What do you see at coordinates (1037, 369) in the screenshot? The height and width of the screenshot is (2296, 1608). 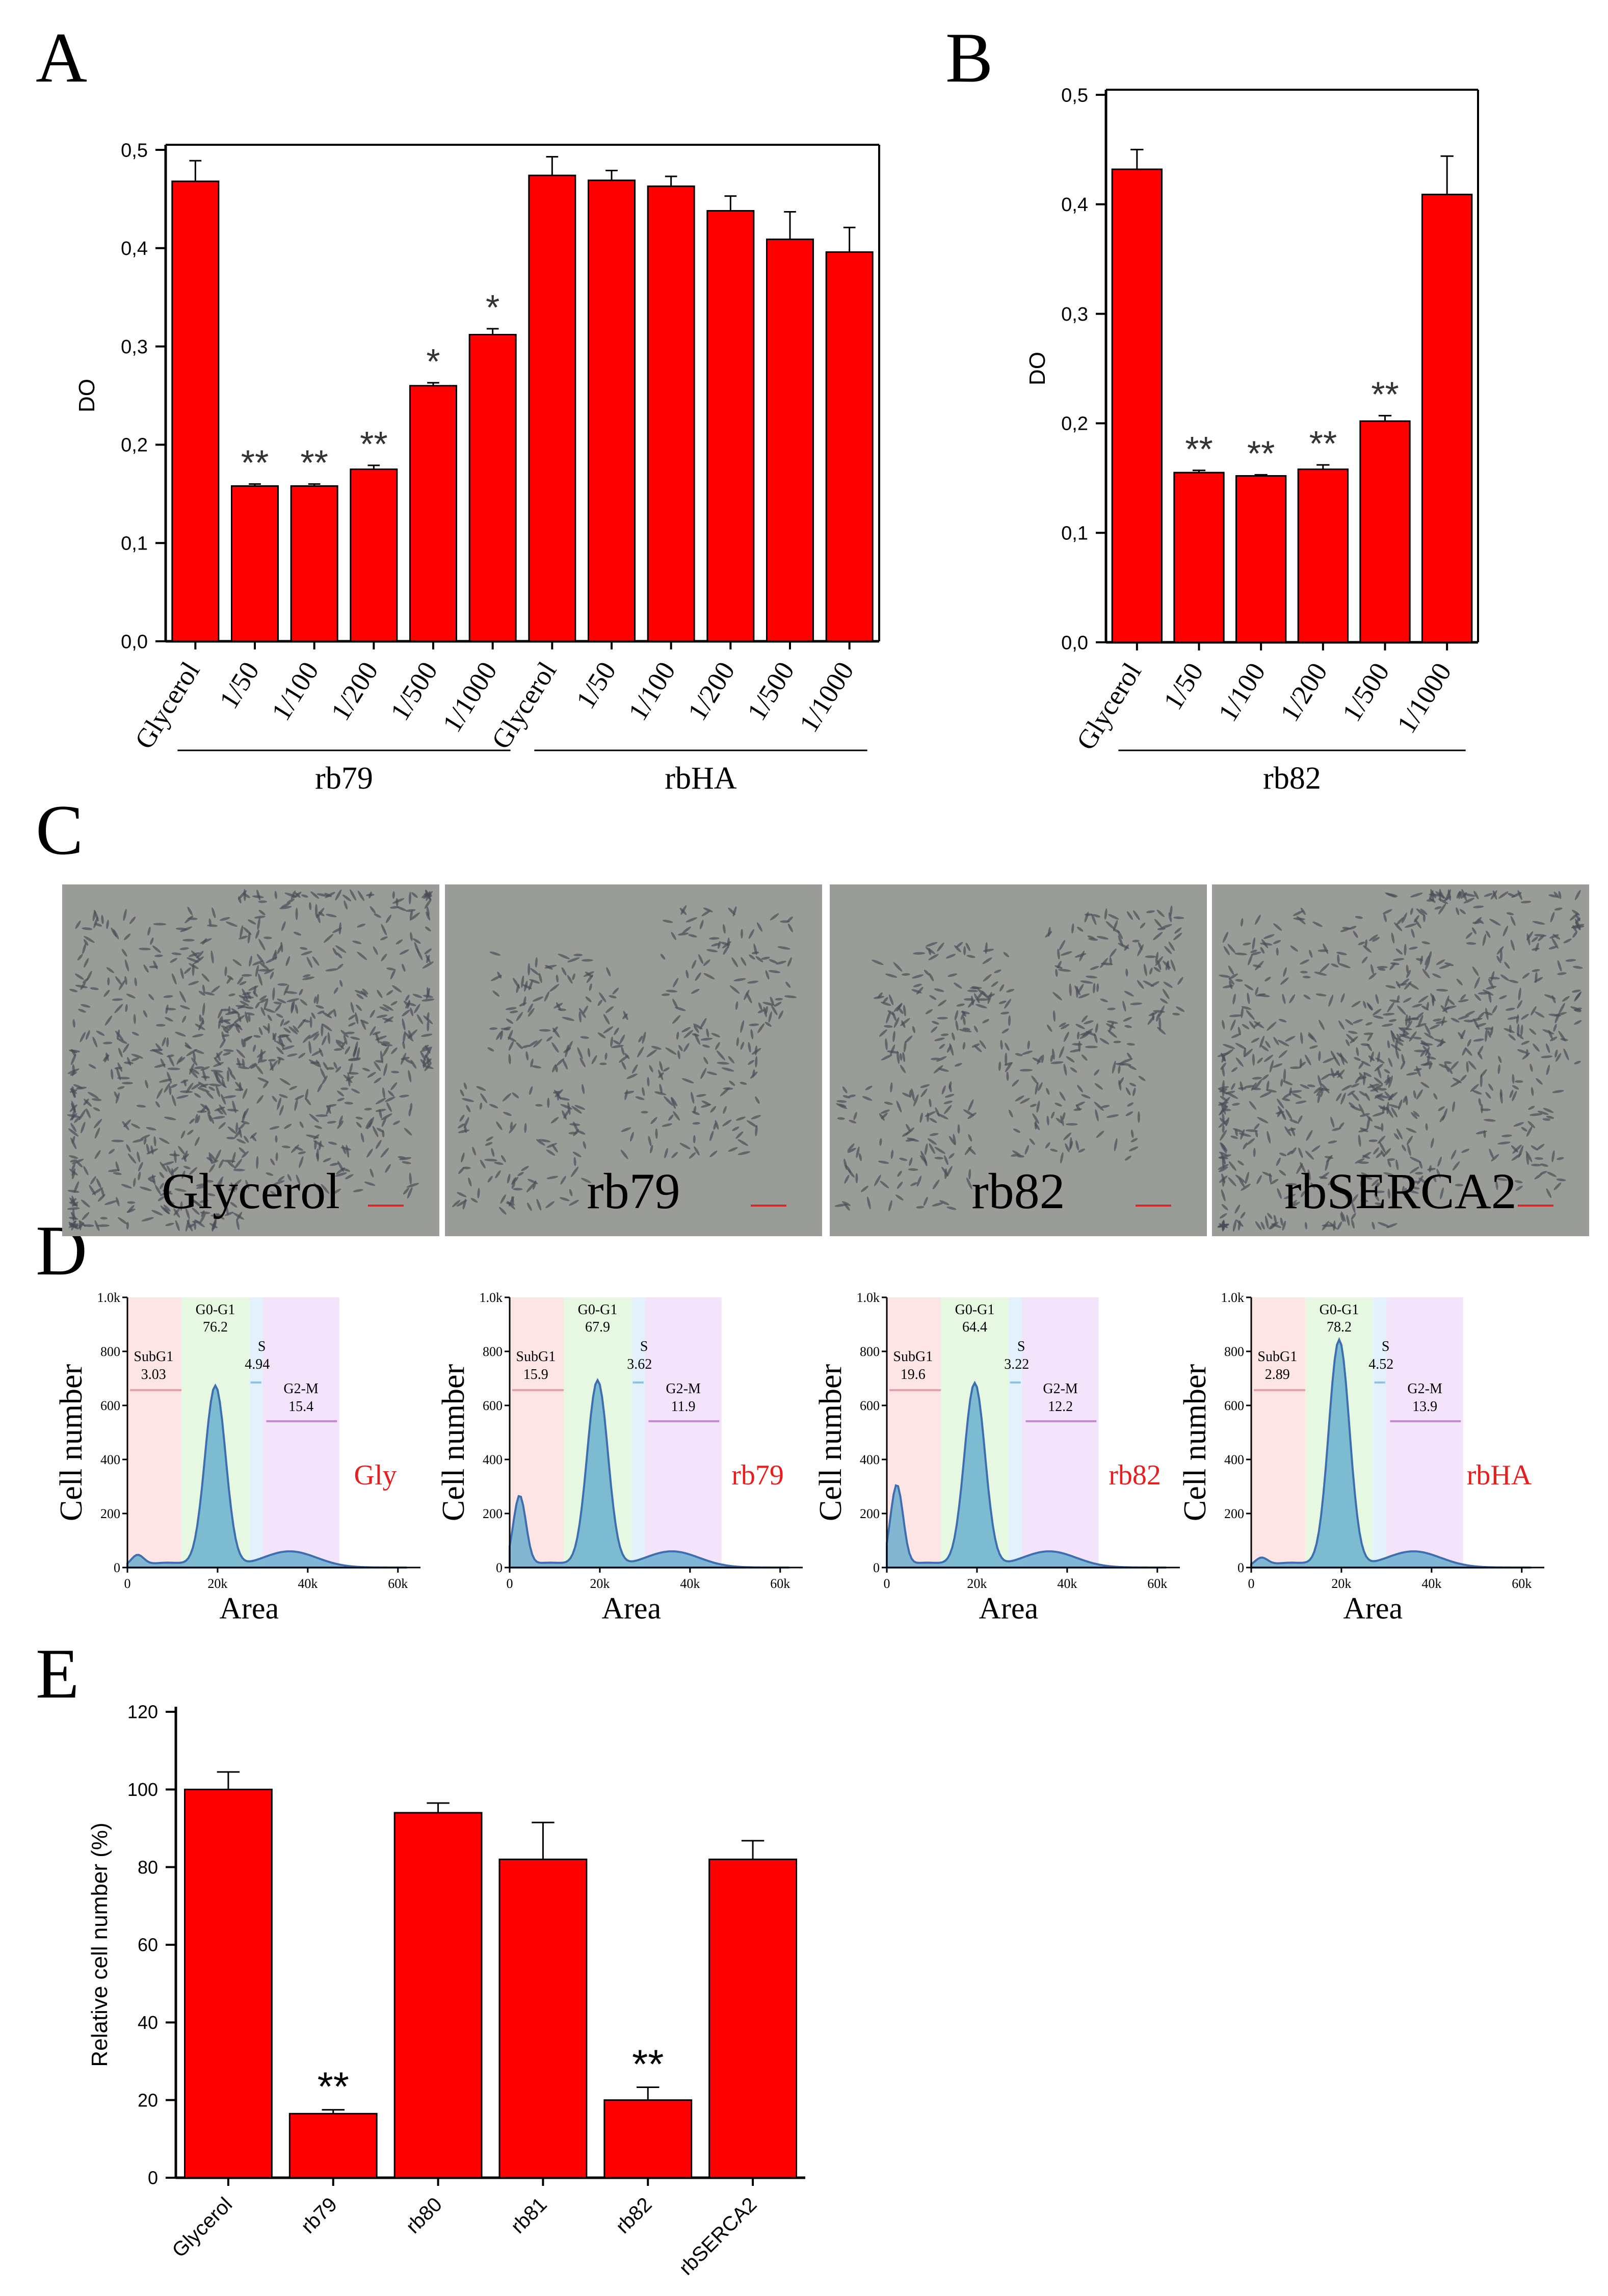 I see `y-axis-label: DO` at bounding box center [1037, 369].